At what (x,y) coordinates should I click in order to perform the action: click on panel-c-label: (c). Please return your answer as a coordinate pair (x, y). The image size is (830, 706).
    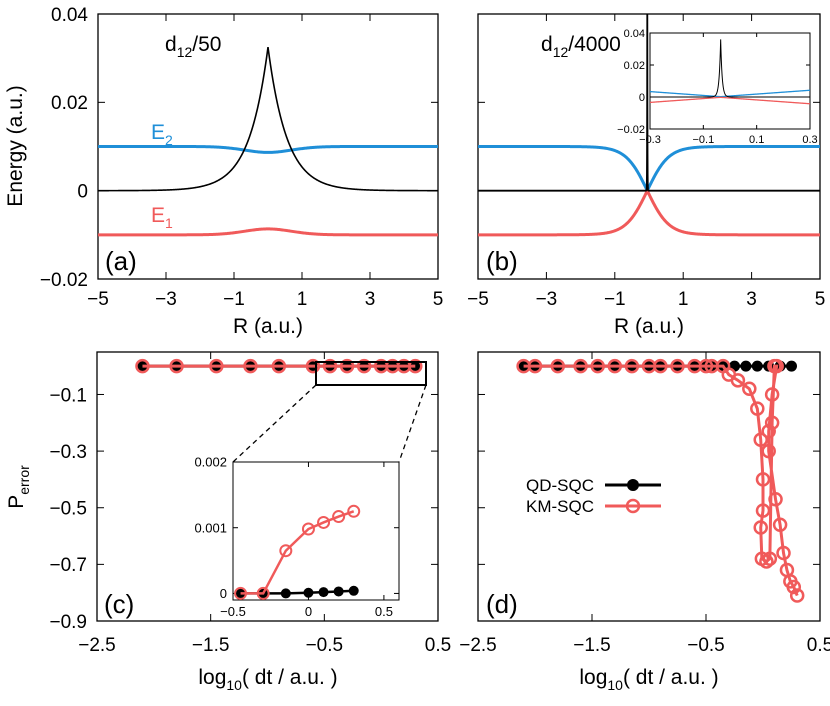
    Looking at the image, I should click on (119, 604).